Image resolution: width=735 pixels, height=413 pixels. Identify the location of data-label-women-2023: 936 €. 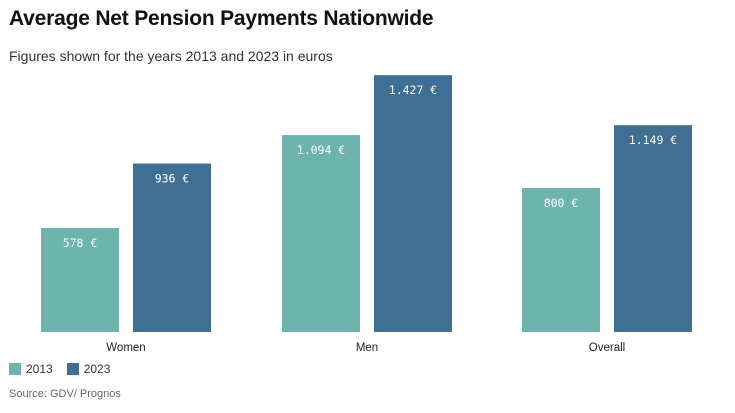
(172, 179).